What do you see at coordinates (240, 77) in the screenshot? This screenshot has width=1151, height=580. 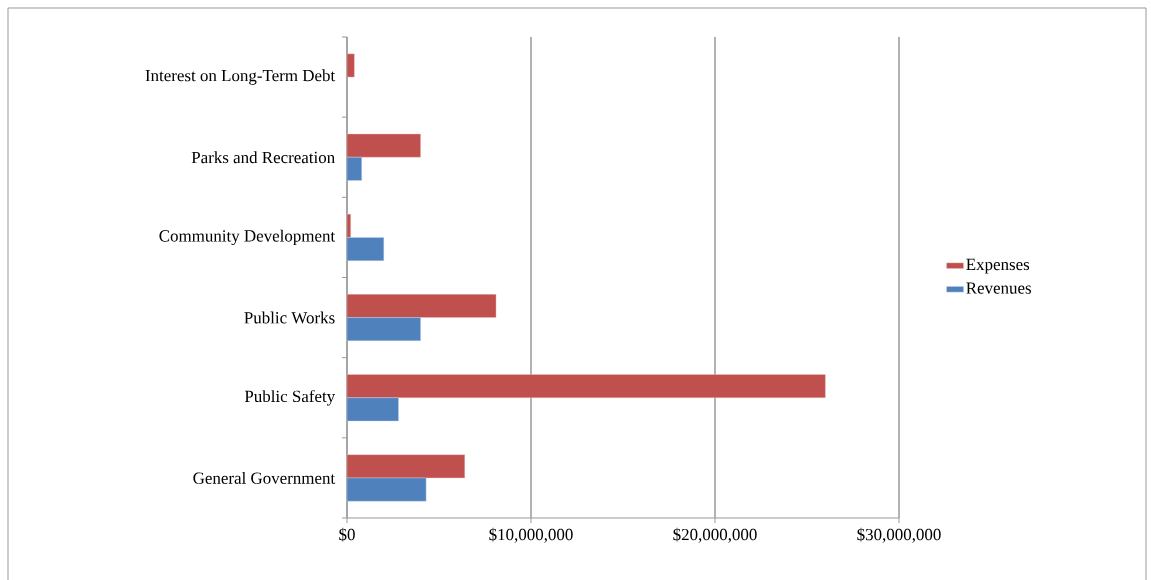 I see `y-tick-label: Interest on Long-Term Debt` at bounding box center [240, 77].